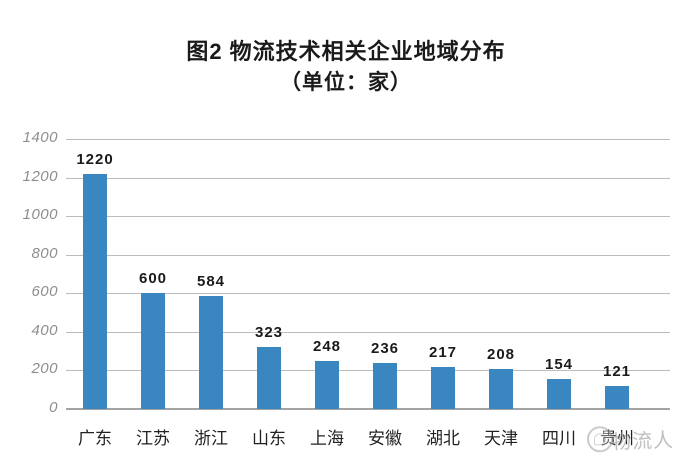 This screenshot has height=460, width=692. Describe the element at coordinates (211, 282) in the screenshot. I see `bar-value-label: 584` at that location.